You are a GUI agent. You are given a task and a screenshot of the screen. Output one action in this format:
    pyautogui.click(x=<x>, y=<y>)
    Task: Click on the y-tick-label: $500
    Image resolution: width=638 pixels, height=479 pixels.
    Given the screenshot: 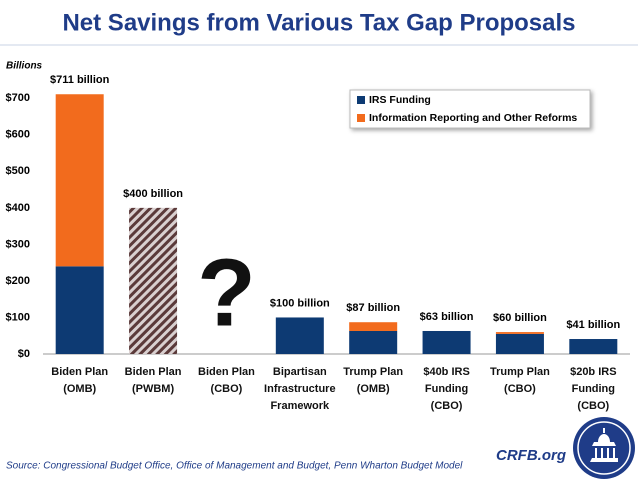 What is the action you would take?
    pyautogui.click(x=18, y=171)
    